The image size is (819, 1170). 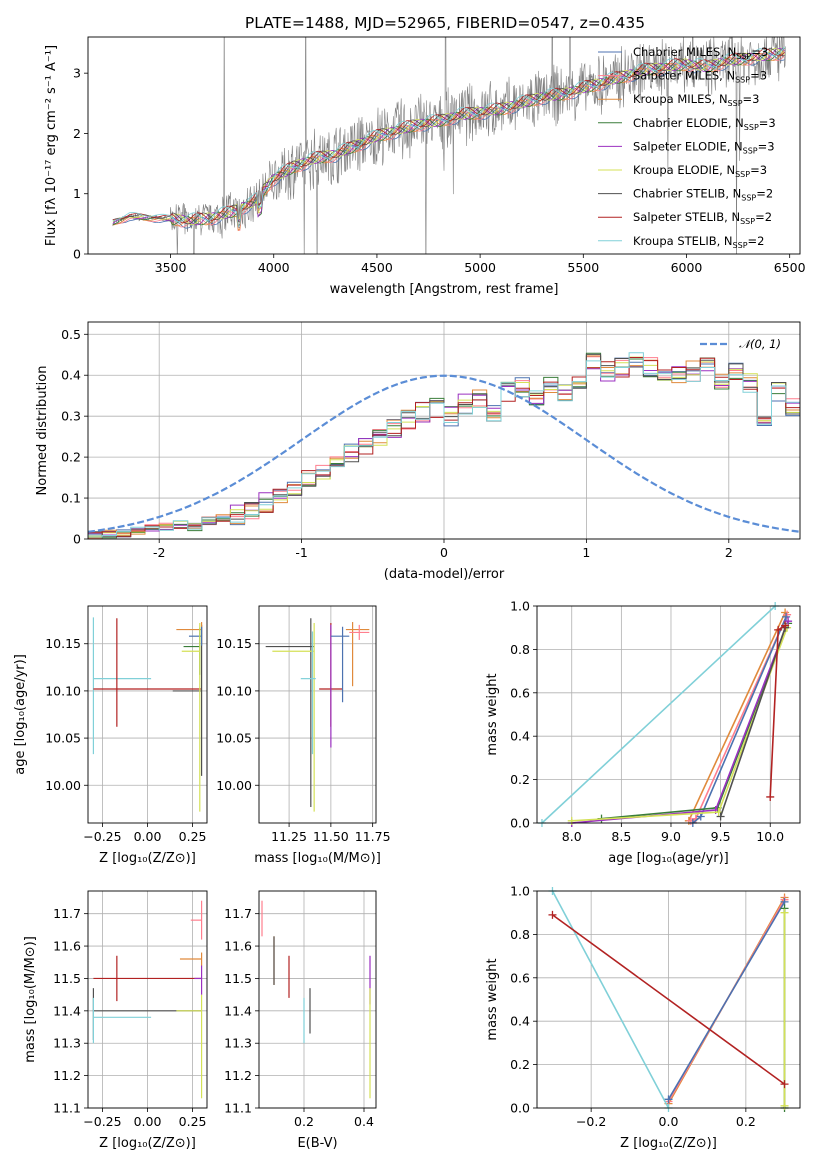 I want to click on age_vs_mass-frame, so click(x=317, y=714).